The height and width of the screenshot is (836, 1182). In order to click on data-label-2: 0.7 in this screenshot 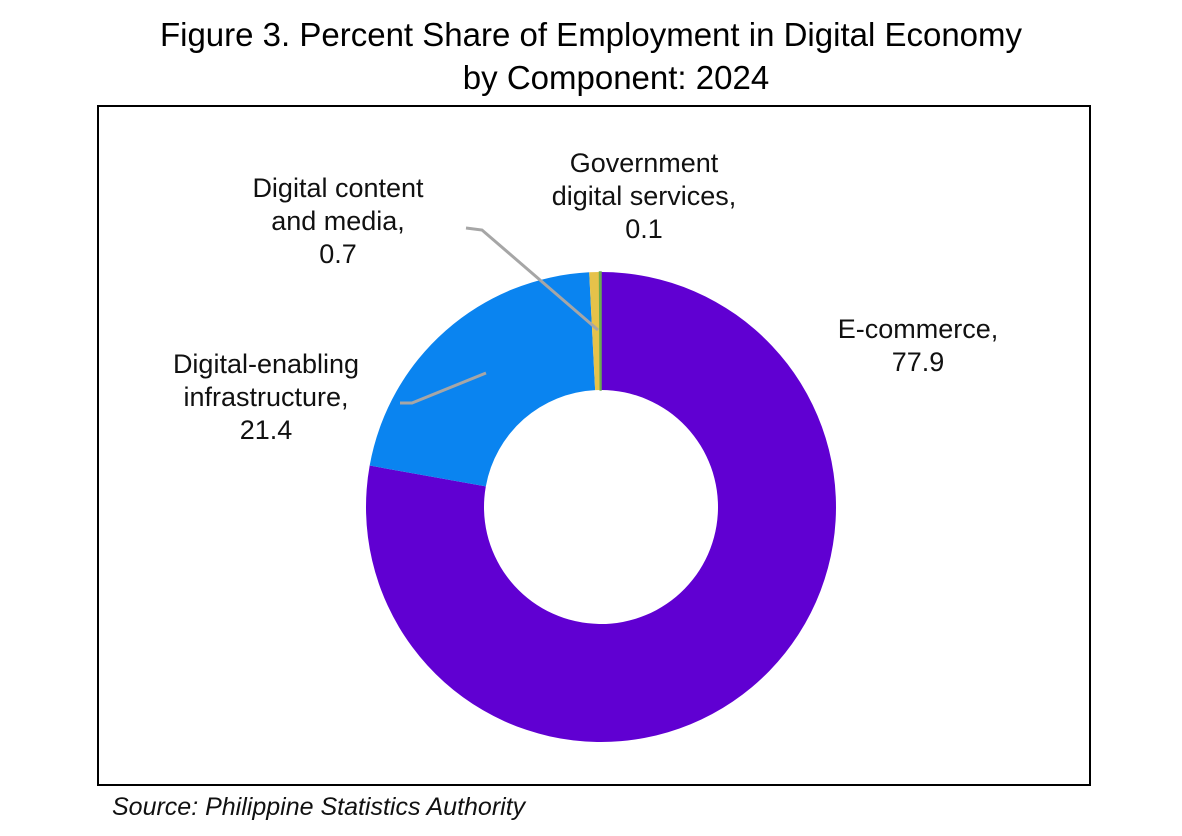, I will do `click(338, 254)`.